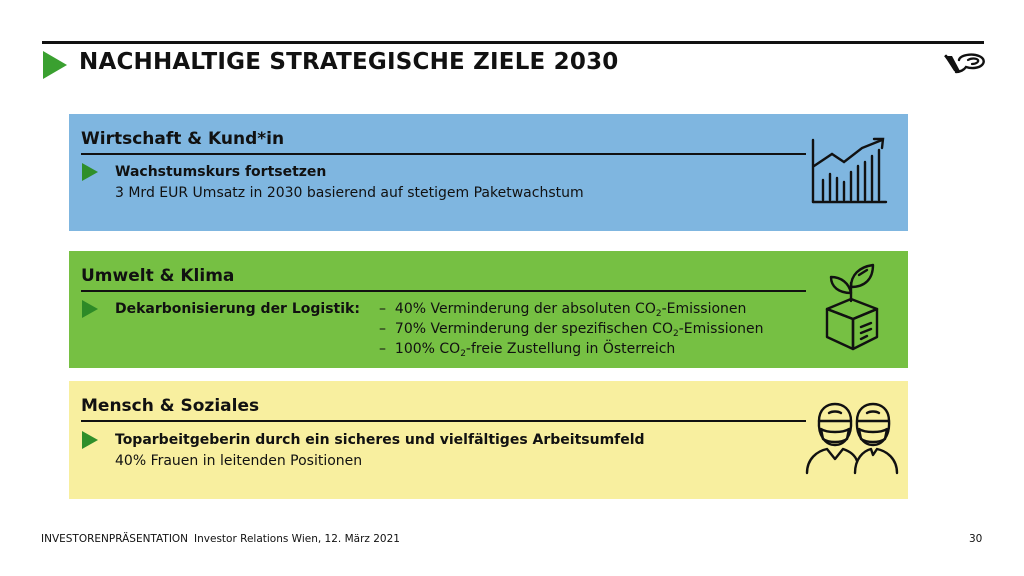  Describe the element at coordinates (852, 438) in the screenshot. I see `masked-workers-icon` at that location.